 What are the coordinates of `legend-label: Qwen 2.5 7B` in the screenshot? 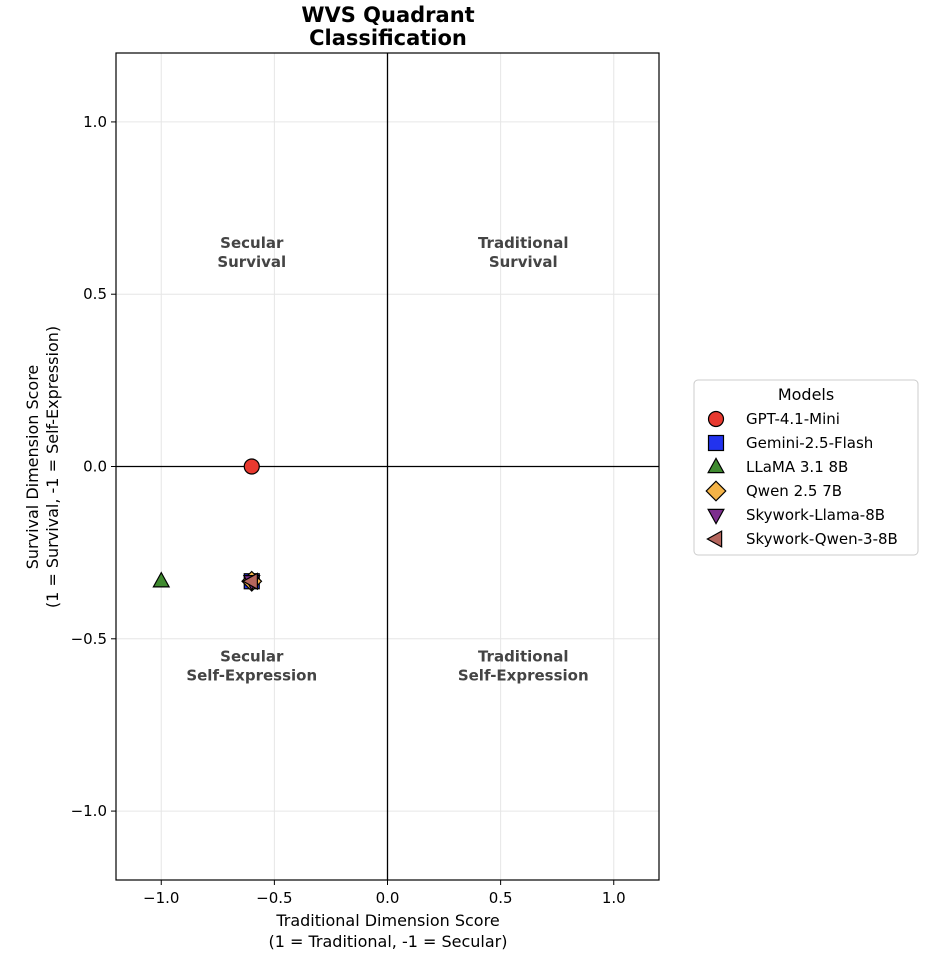 It's located at (794, 491).